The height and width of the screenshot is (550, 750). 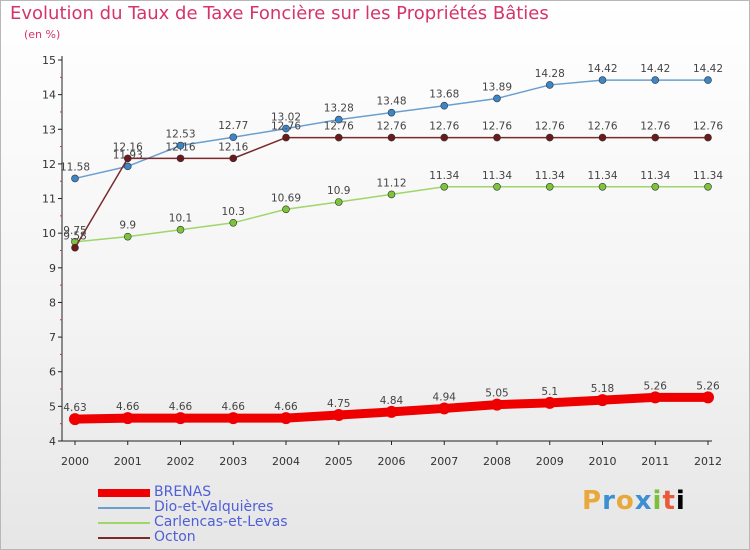 I want to click on x-tick-label: 2009, so click(x=550, y=461).